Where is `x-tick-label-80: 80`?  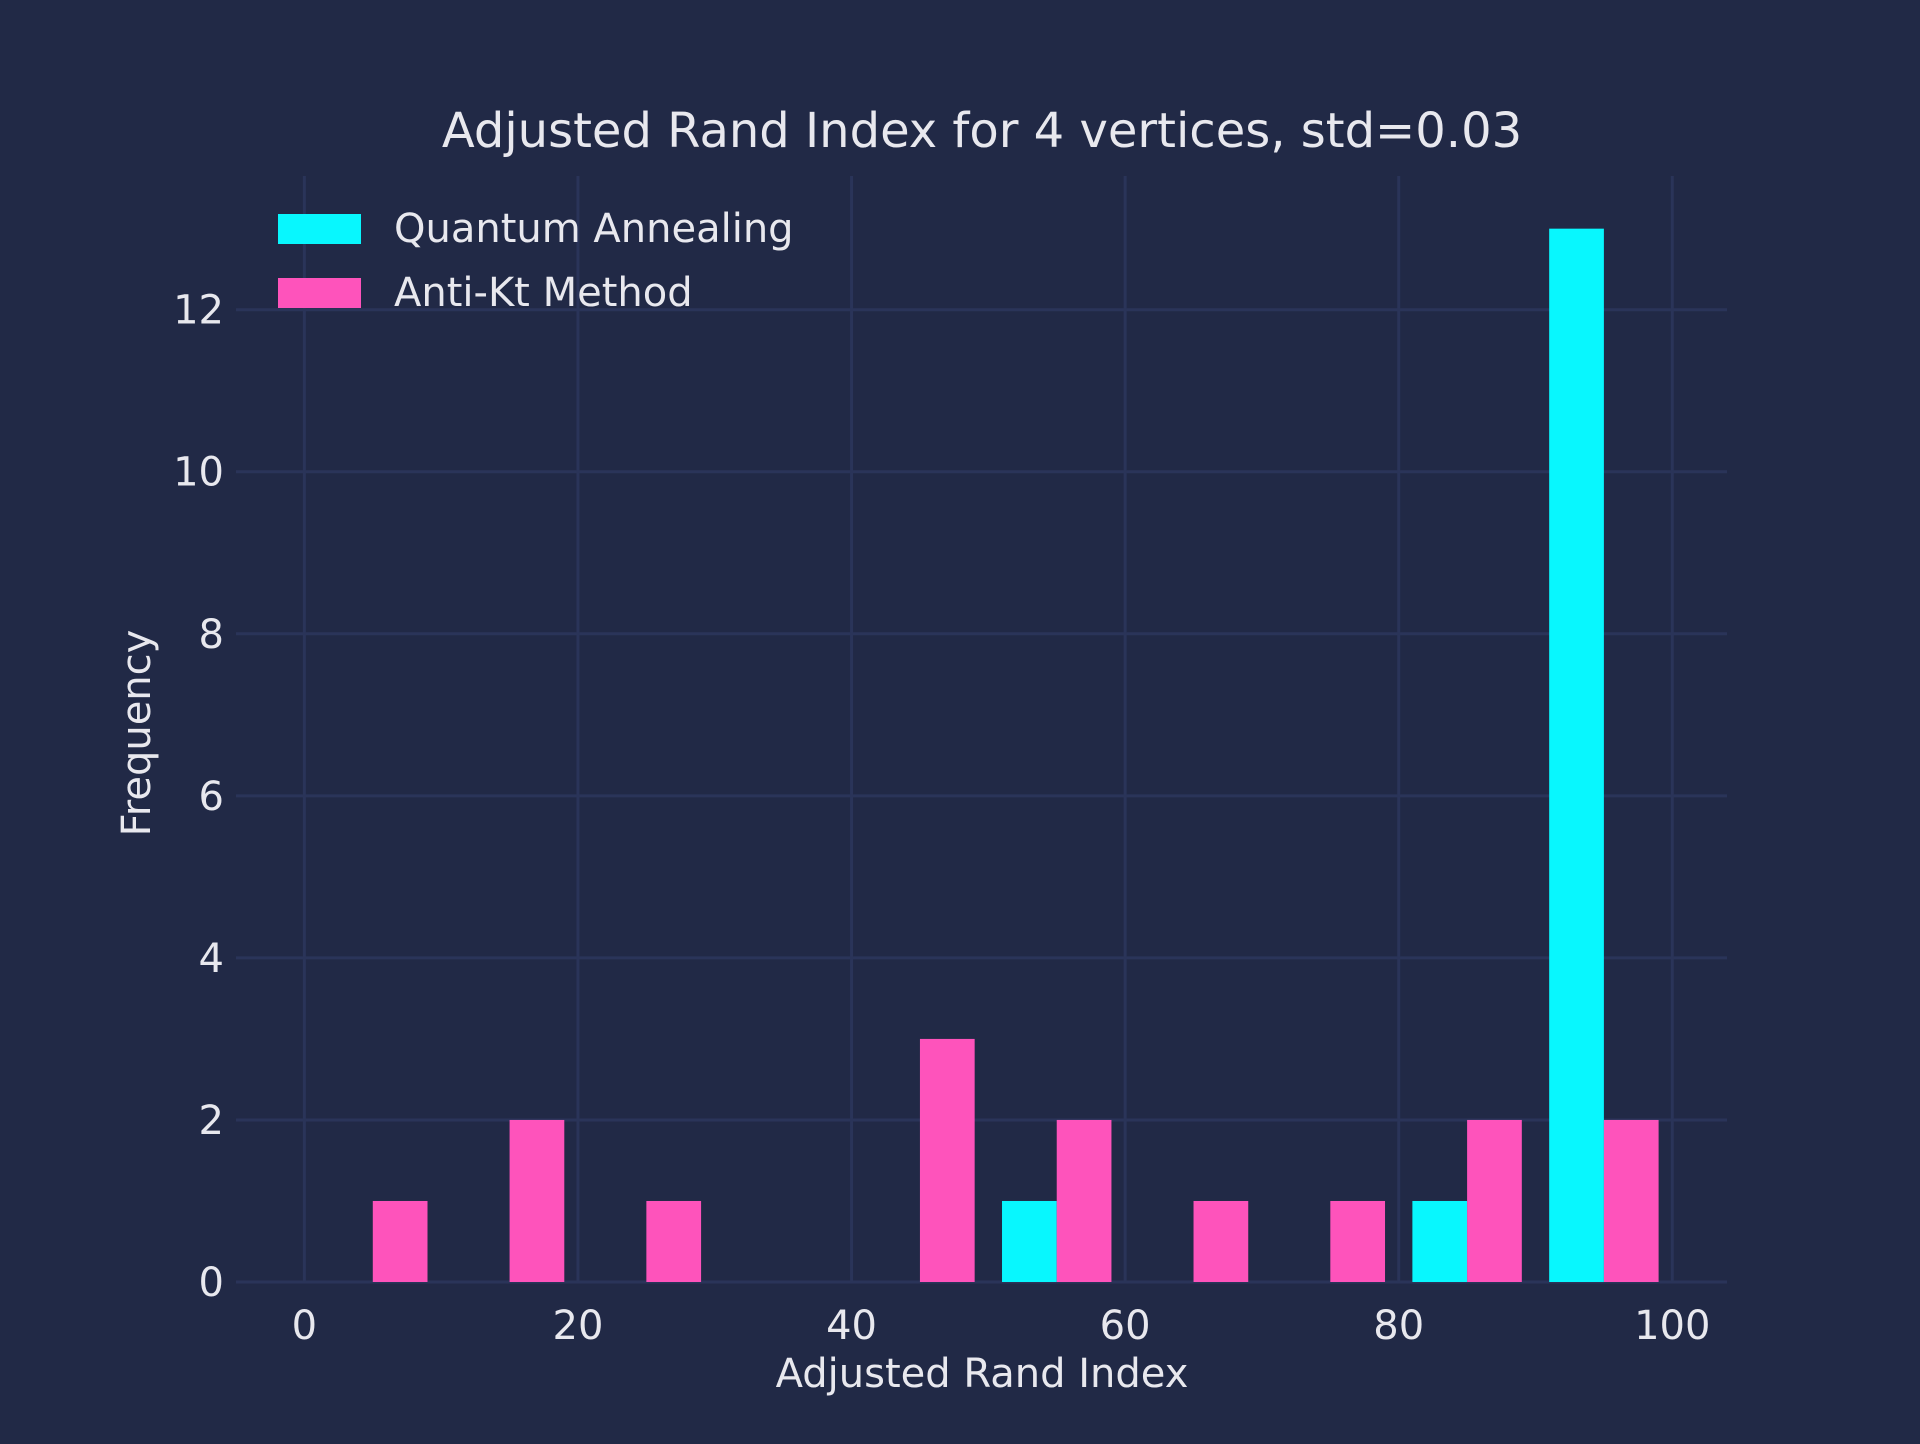 x-tick-label-80: 80 is located at coordinates (1398, 1326).